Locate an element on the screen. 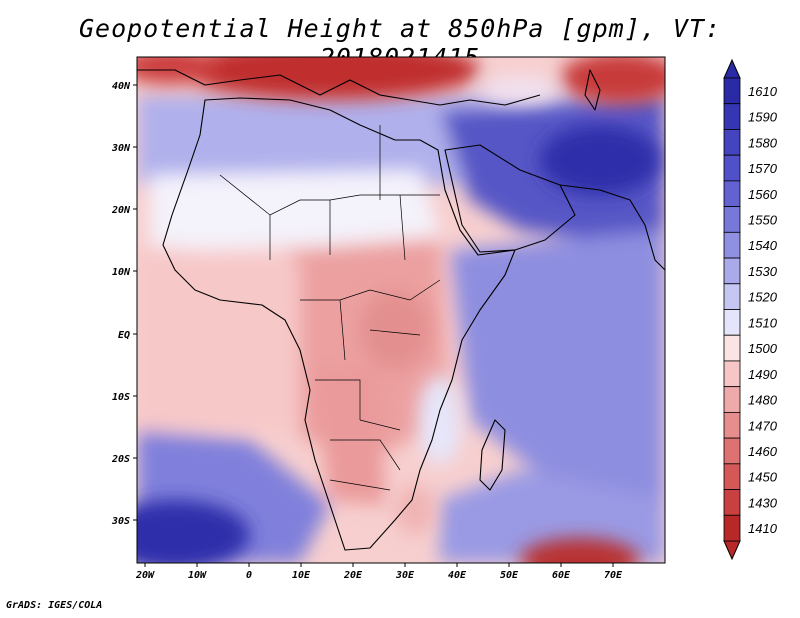 This screenshot has width=800, height=618. colorbar-label-1590: 1590 is located at coordinates (763, 117).